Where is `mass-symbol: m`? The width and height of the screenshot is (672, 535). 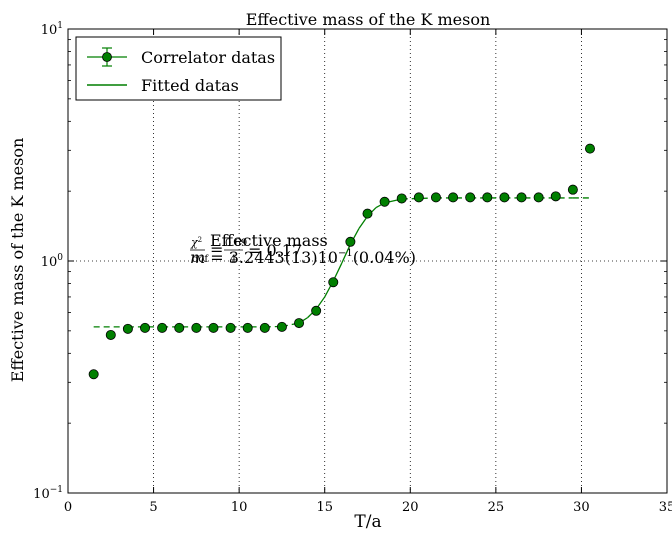 mass-symbol: m is located at coordinates (197, 257).